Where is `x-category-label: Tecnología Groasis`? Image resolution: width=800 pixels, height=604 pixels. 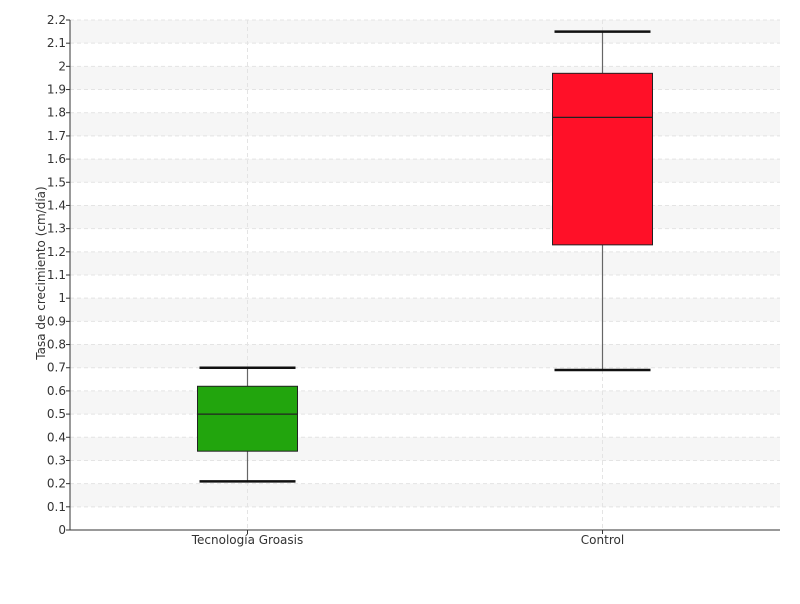
x-category-label: Tecnología Groasis is located at coordinates (247, 540).